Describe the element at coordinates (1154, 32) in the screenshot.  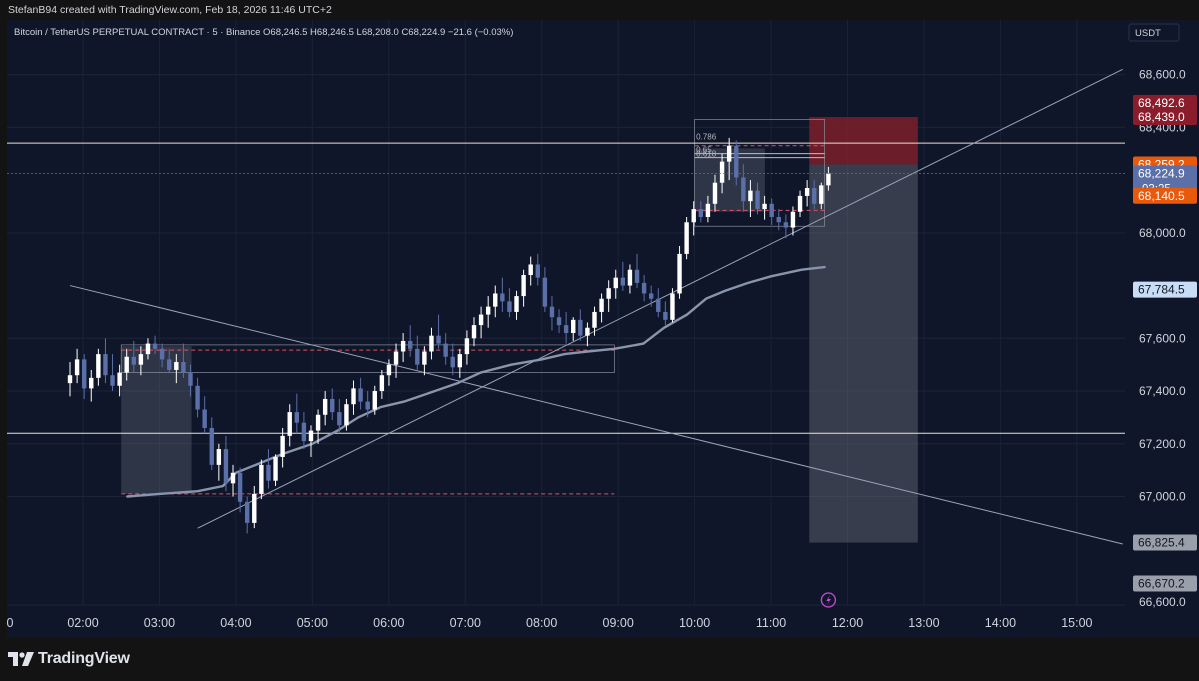
I see `currency-button` at that location.